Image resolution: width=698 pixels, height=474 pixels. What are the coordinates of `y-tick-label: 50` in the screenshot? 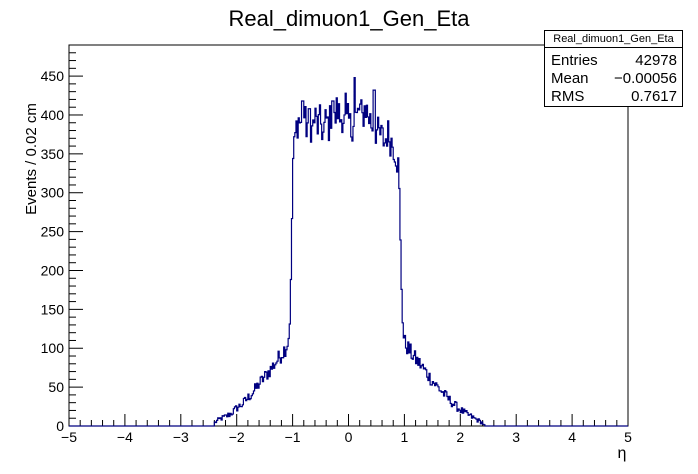 It's located at (56, 387).